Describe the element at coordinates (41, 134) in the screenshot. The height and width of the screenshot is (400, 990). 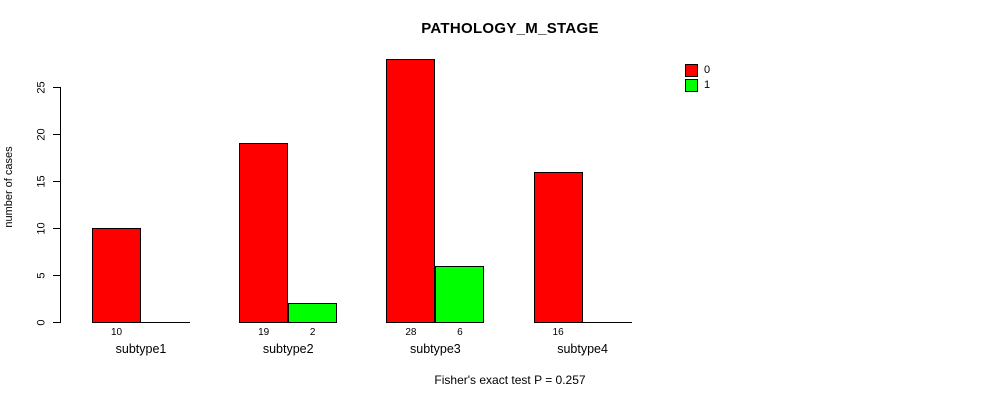
I see `y-tick-label: 20` at that location.